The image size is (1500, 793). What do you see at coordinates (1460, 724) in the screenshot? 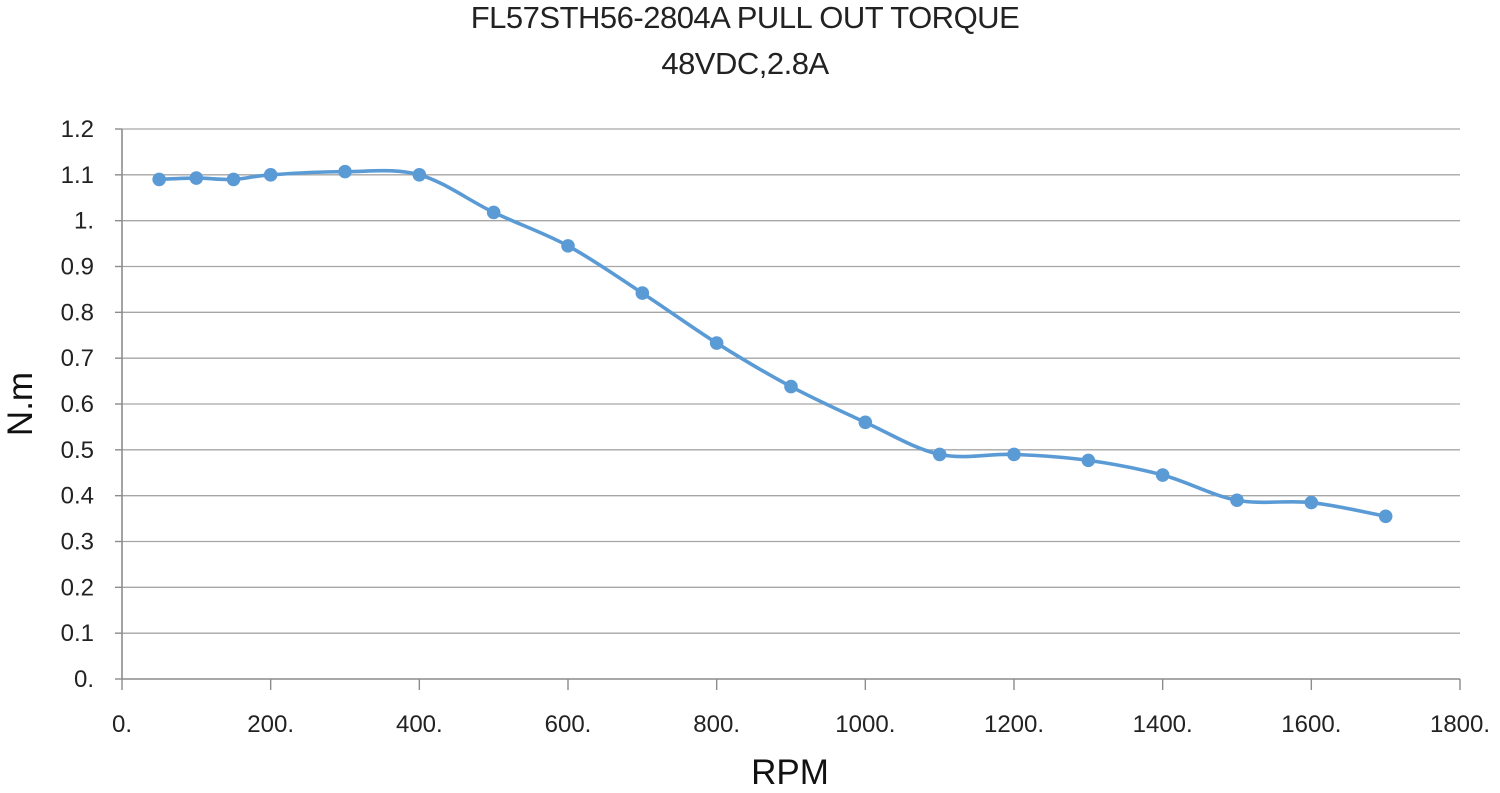
I see `x-tick-label: 1800.` at bounding box center [1460, 724].